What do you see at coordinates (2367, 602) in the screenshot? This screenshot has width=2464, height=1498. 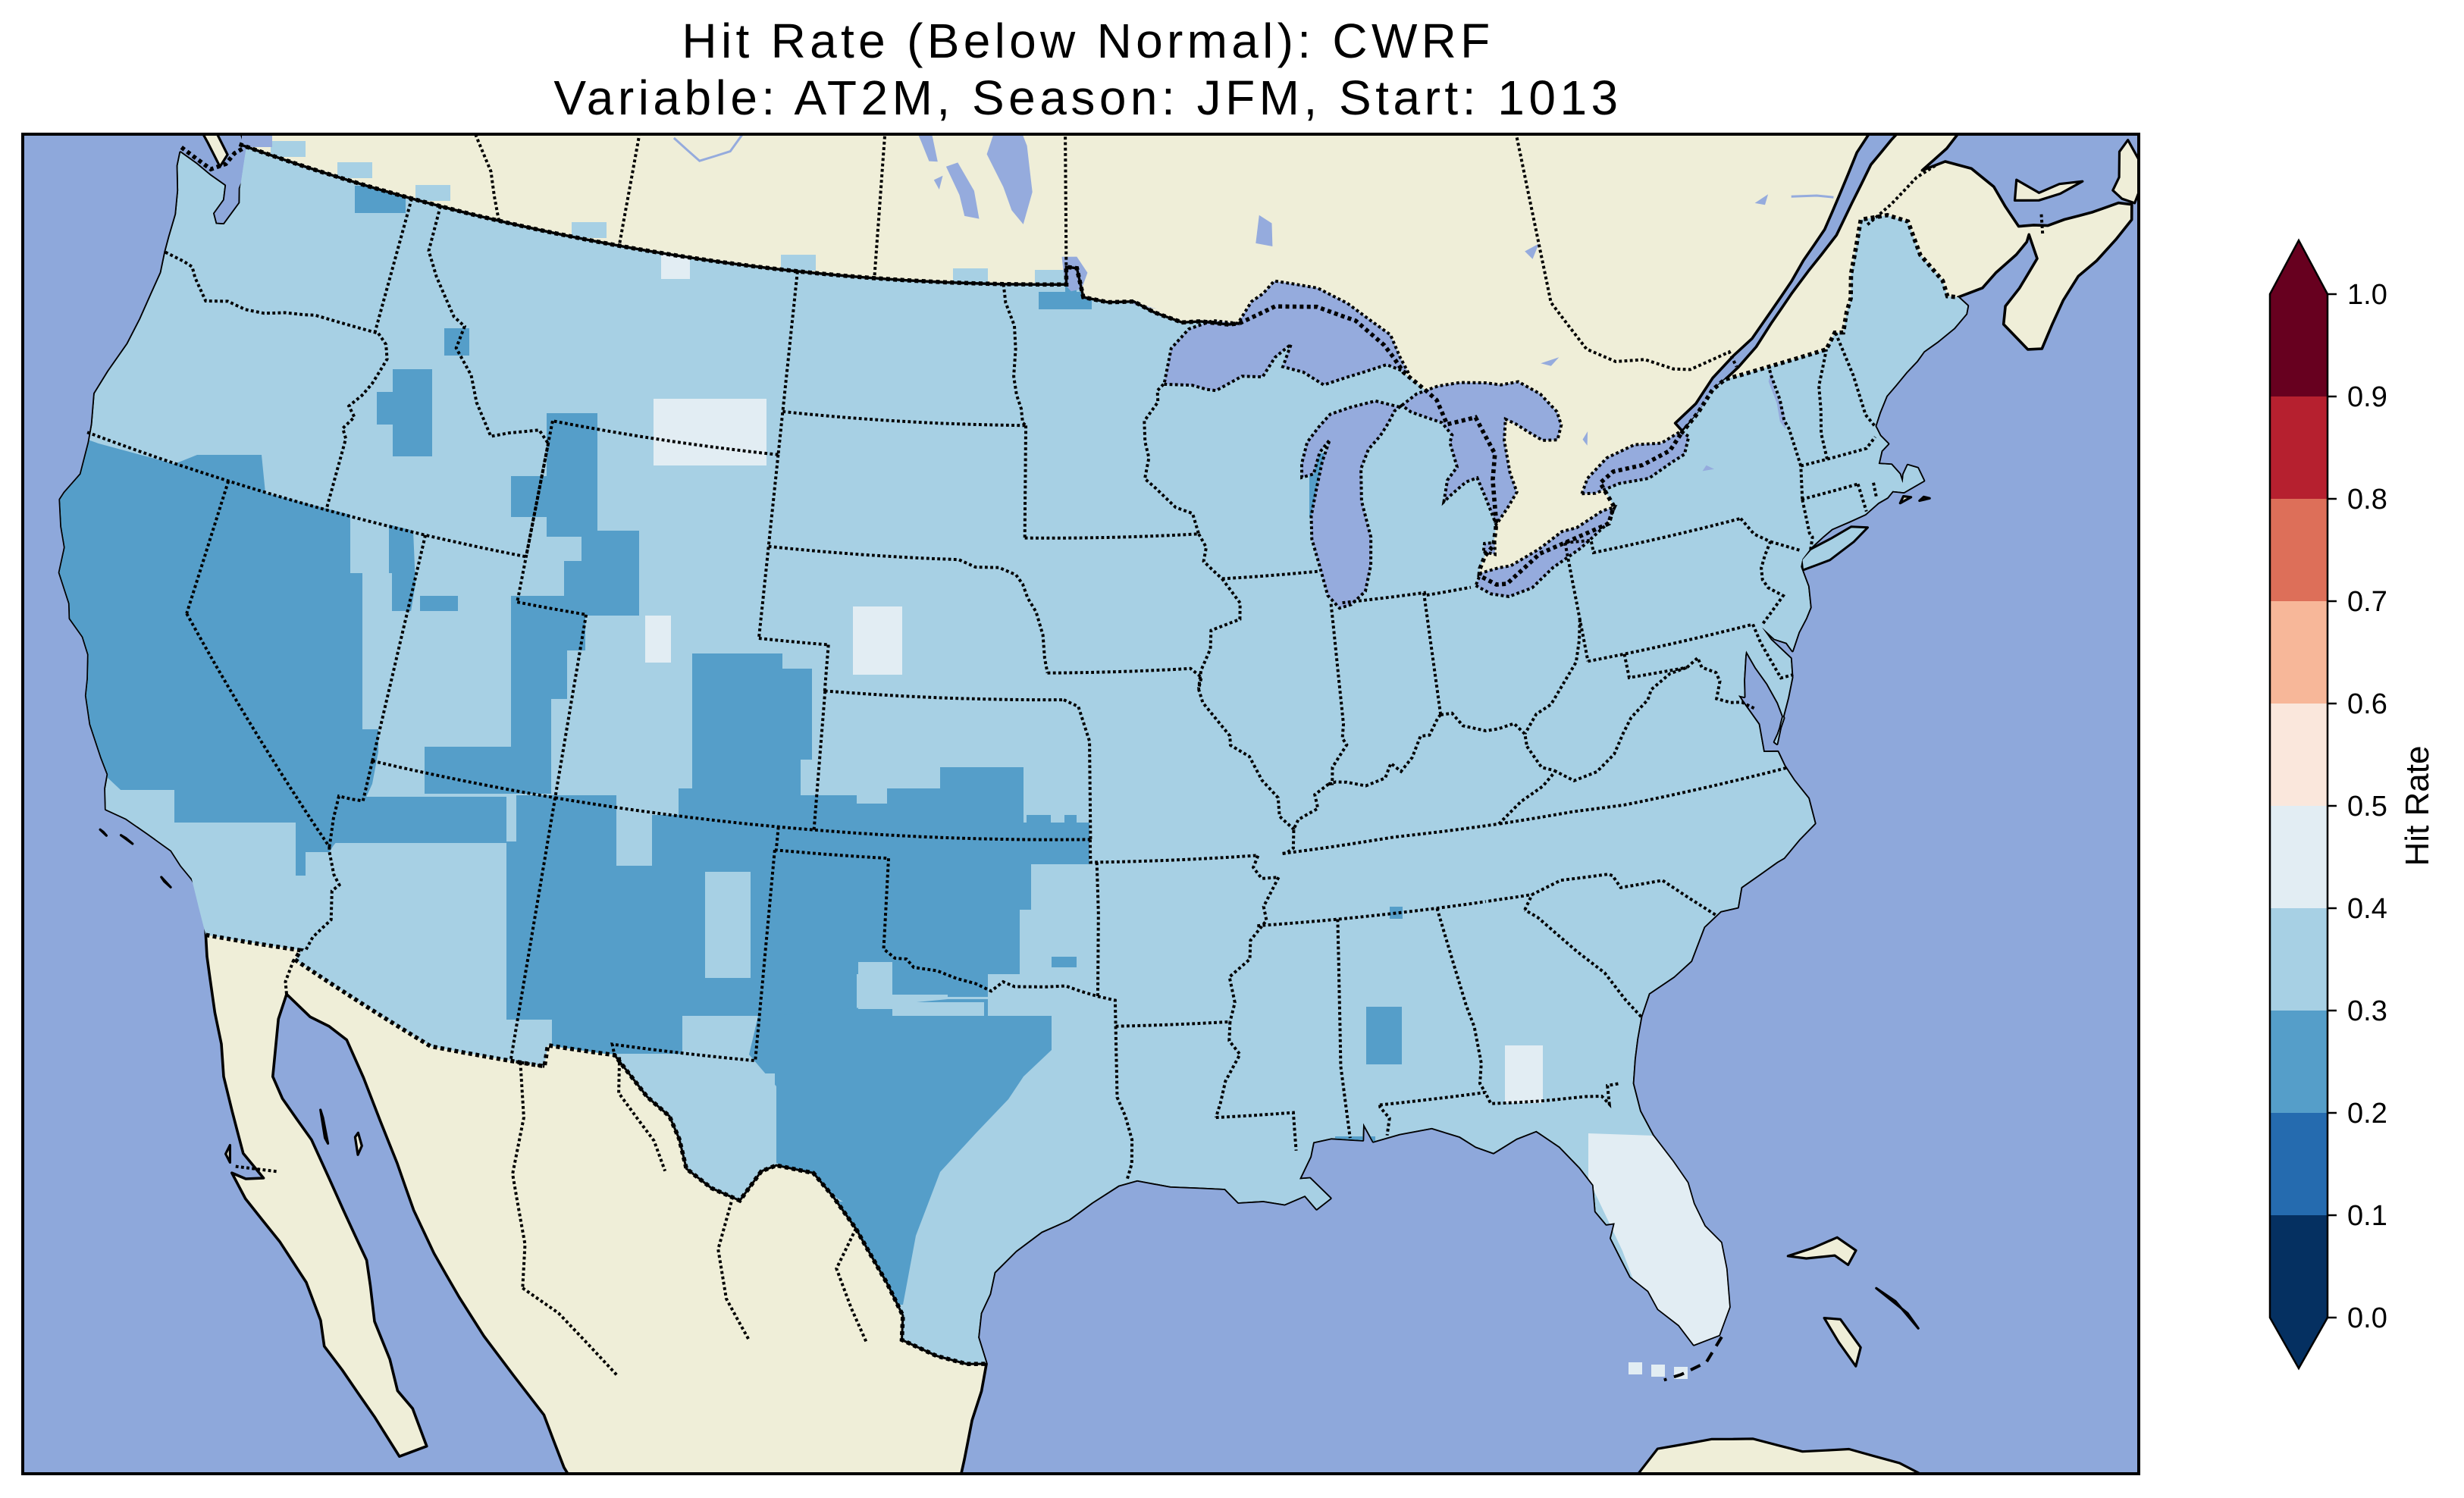 I see `svg-text: 0.7` at bounding box center [2367, 602].